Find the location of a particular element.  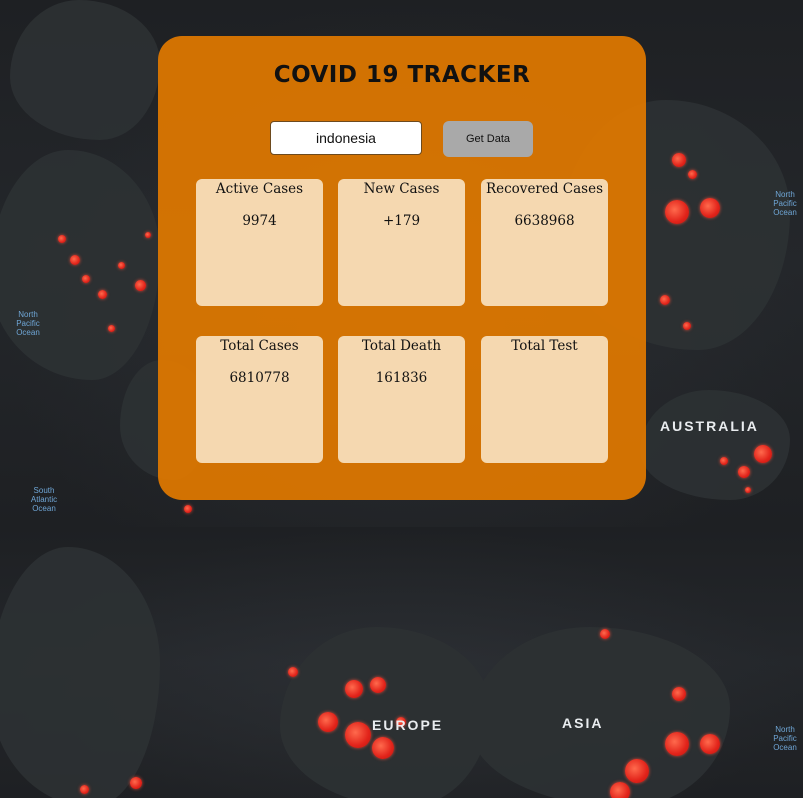

stat-label: Total Test is located at coordinates (544, 346).